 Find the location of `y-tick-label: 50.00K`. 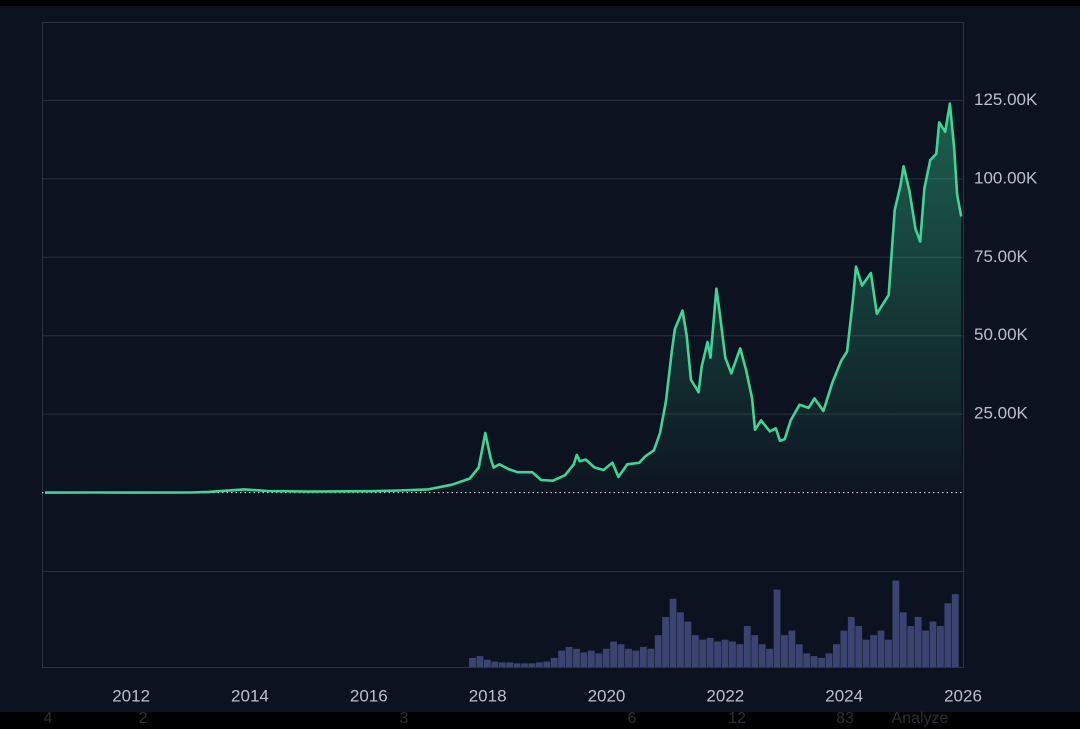

y-tick-label: 50.00K is located at coordinates (1001, 334).